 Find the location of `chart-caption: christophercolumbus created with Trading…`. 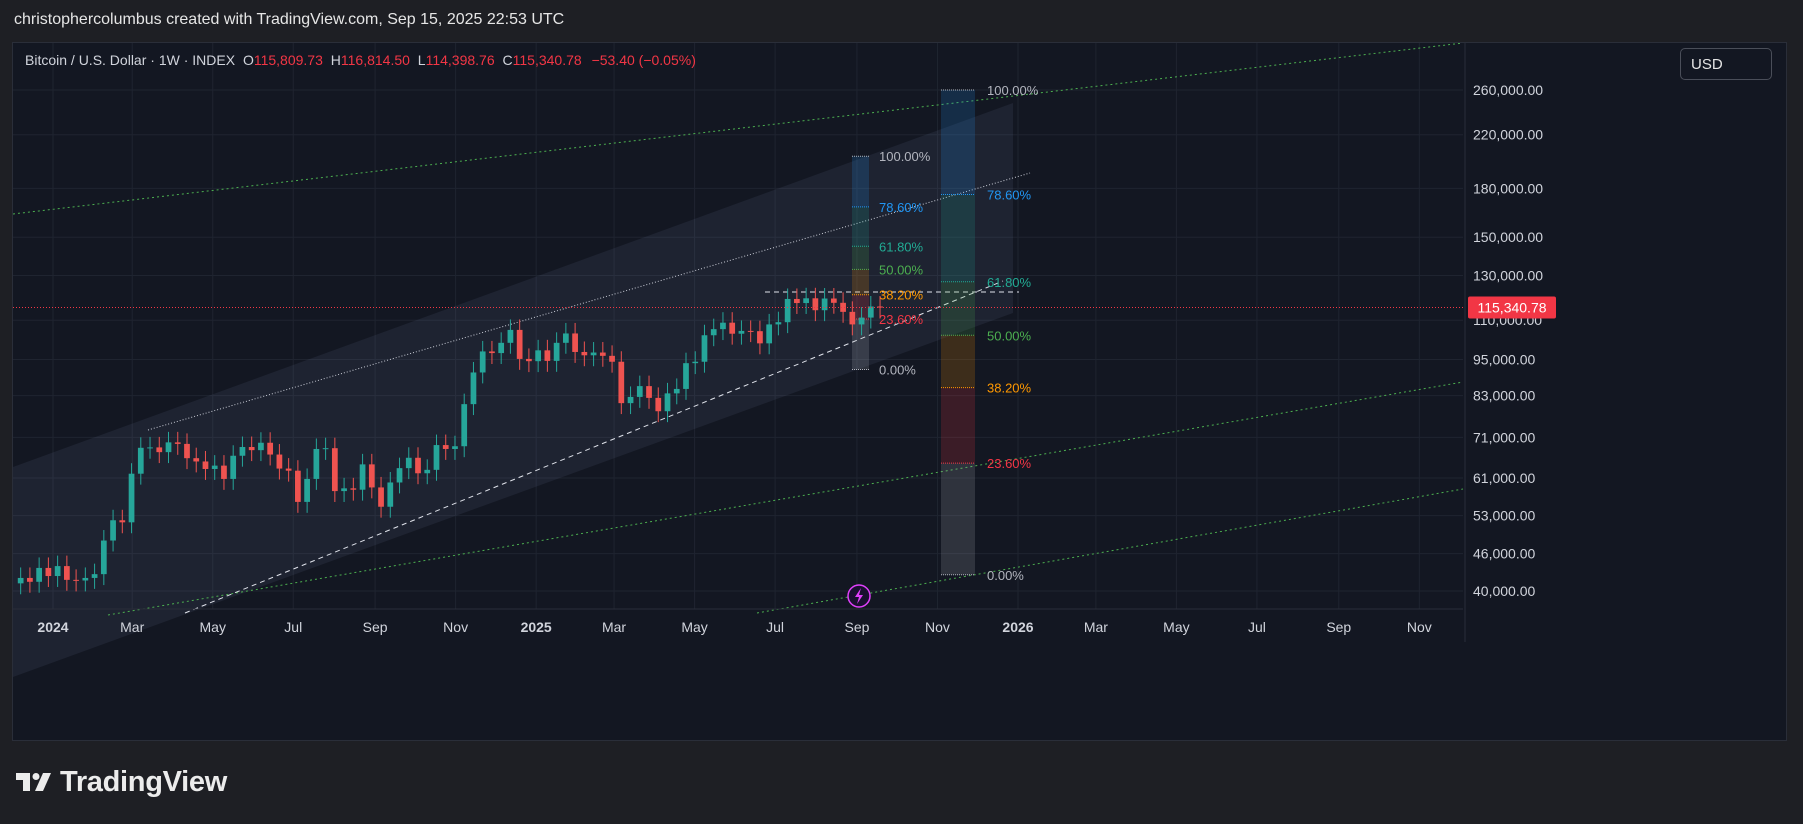

chart-caption: christophercolumbus created with Trading… is located at coordinates (289, 19).